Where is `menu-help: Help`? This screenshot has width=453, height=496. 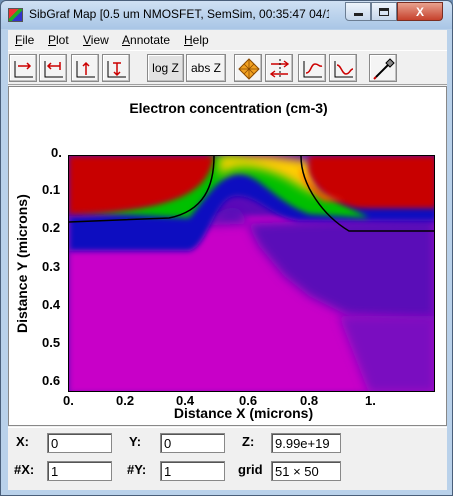 menu-help: Help is located at coordinates (196, 40).